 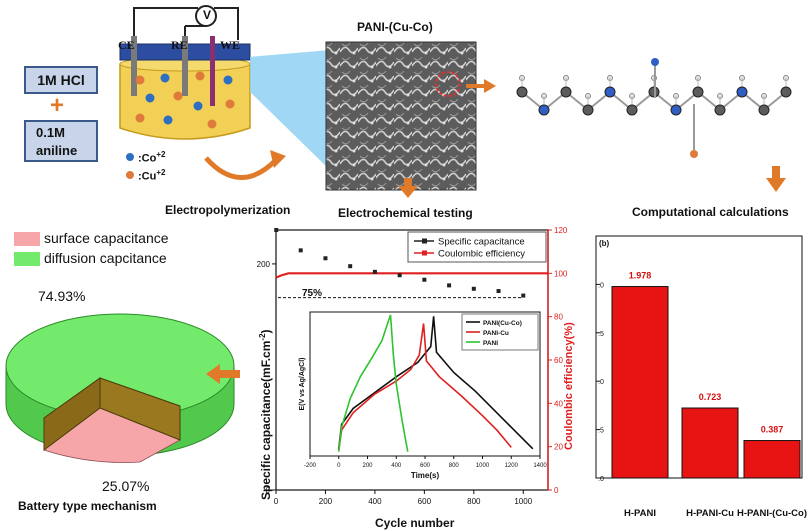 What do you see at coordinates (772, 430) in the screenshot?
I see `bar-value-label: 0.387` at bounding box center [772, 430].